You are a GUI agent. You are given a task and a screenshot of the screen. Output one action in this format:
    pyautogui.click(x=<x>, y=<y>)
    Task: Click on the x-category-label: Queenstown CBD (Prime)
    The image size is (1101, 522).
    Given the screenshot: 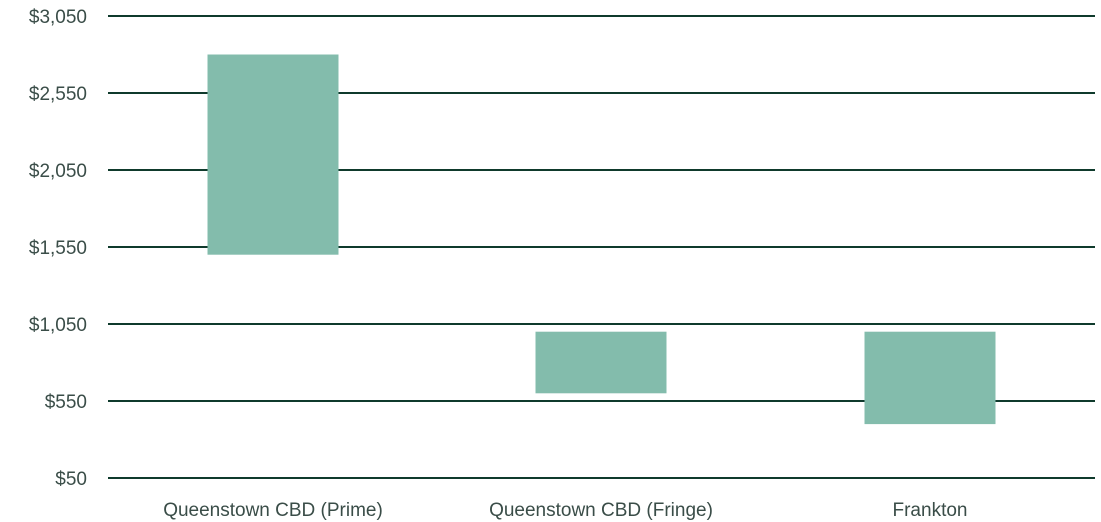 What is the action you would take?
    pyautogui.click(x=273, y=510)
    